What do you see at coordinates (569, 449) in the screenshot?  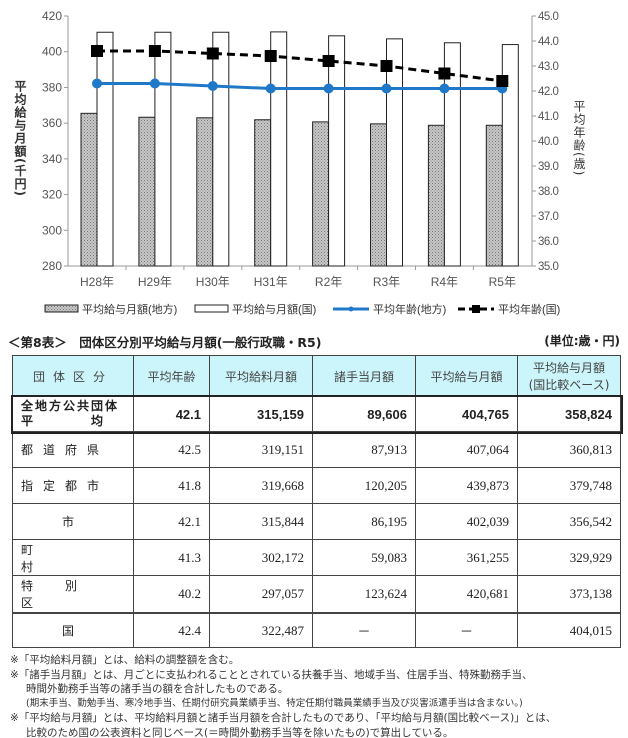 I see `cell: 360,813` at bounding box center [569, 449].